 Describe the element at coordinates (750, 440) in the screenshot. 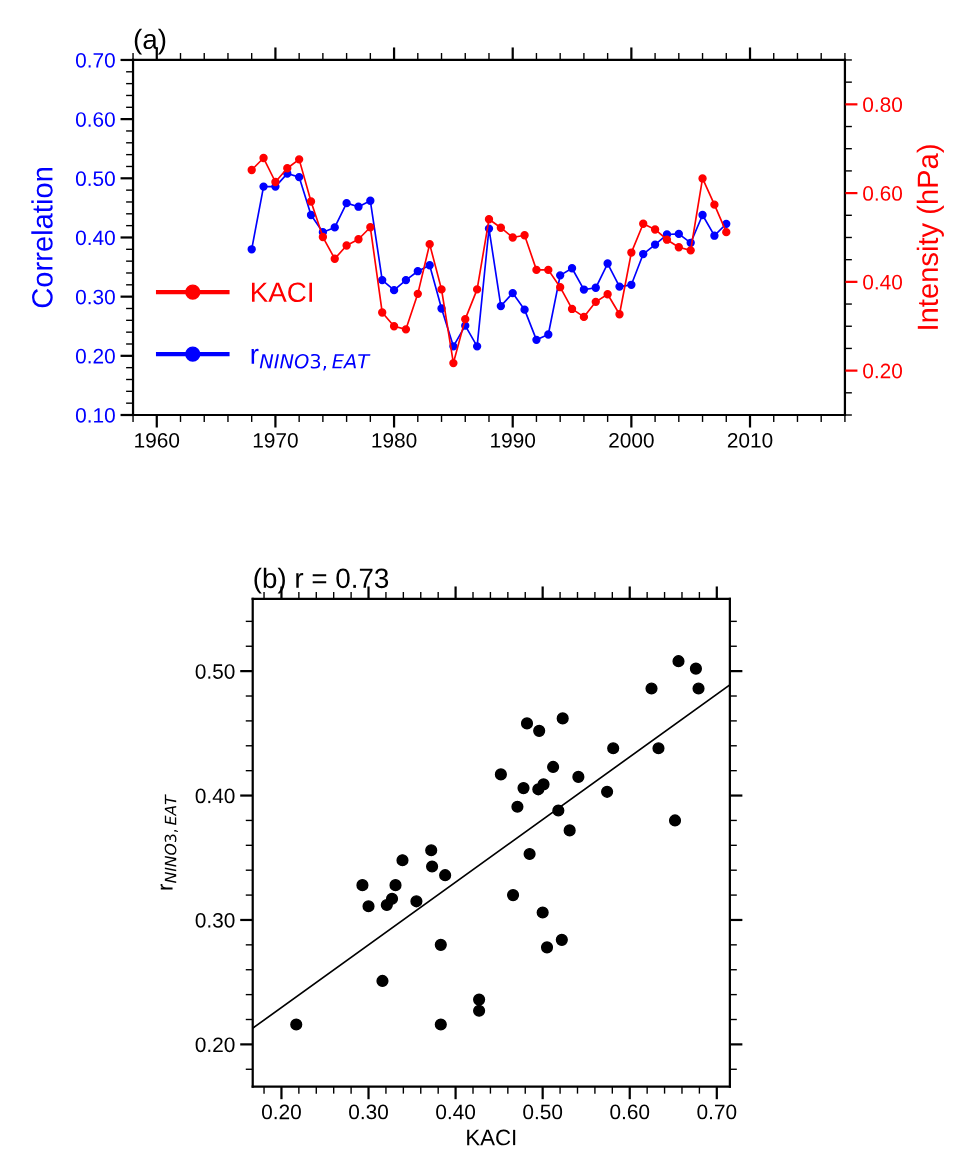

I see `x-tick-label: 2010` at that location.